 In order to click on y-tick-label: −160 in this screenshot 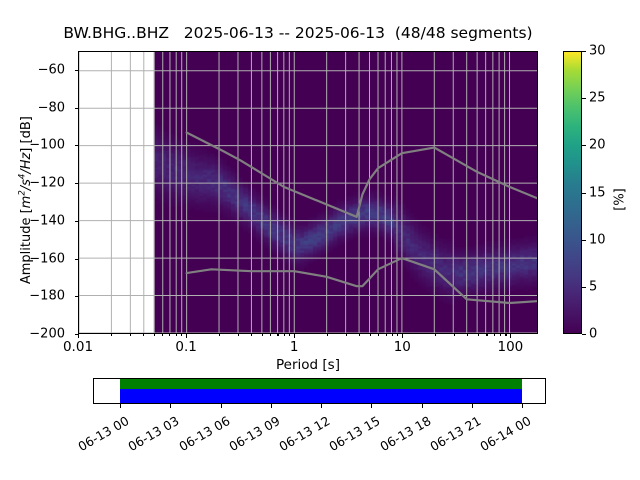, I will do `click(47, 259)`.